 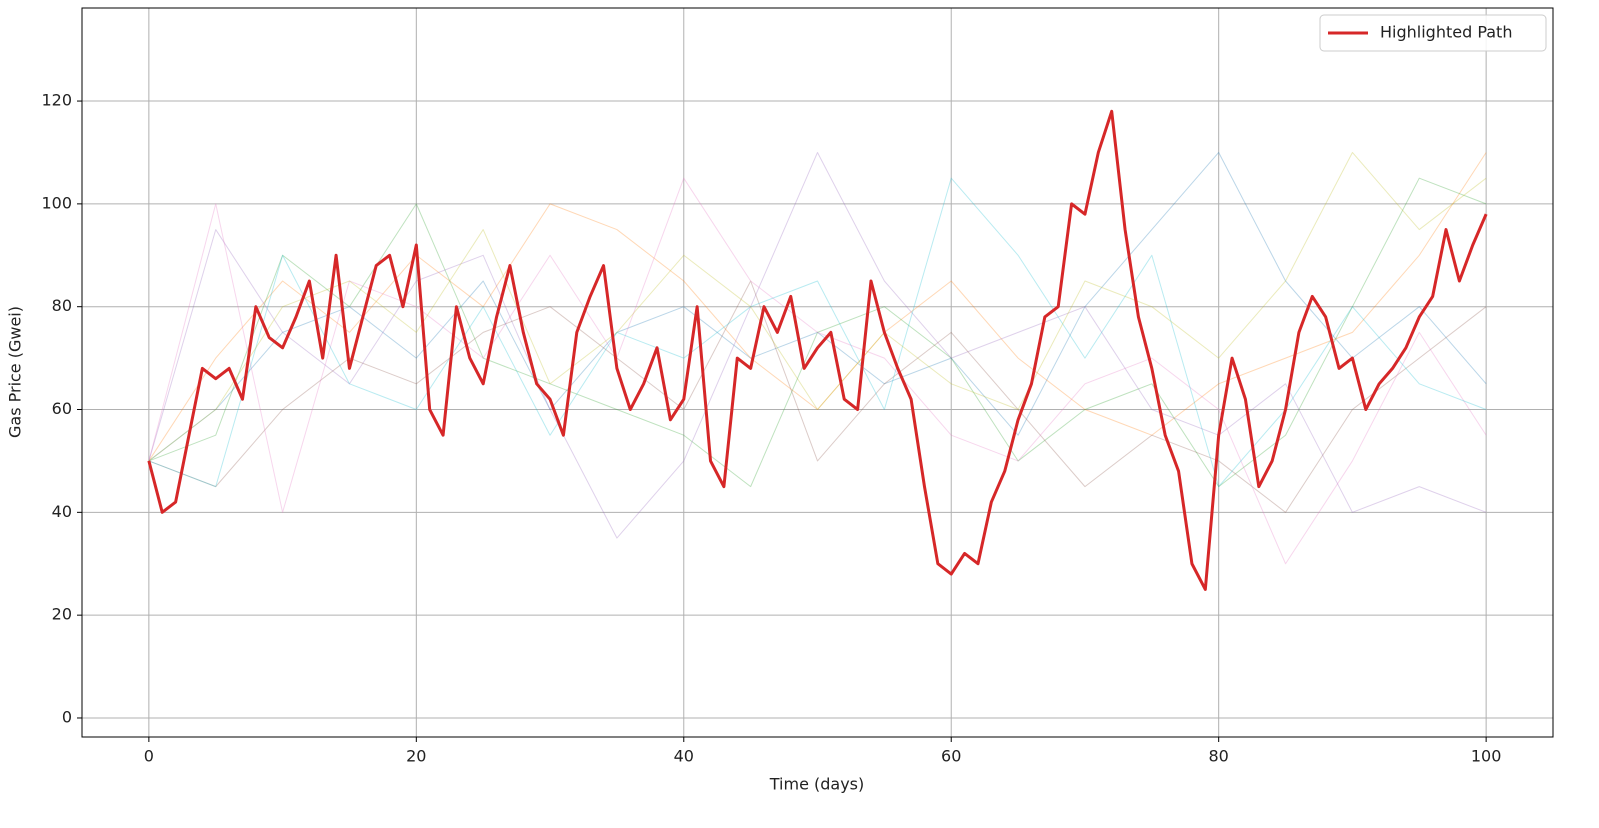 What do you see at coordinates (67, 716) in the screenshot?
I see `y-tick-label: 0` at bounding box center [67, 716].